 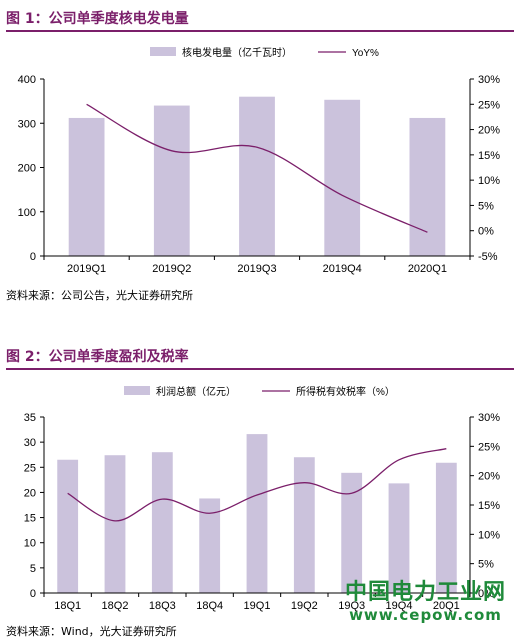 What do you see at coordinates (171, 269) in the screenshot?
I see `x-tick-label: 2019Q2` at bounding box center [171, 269].